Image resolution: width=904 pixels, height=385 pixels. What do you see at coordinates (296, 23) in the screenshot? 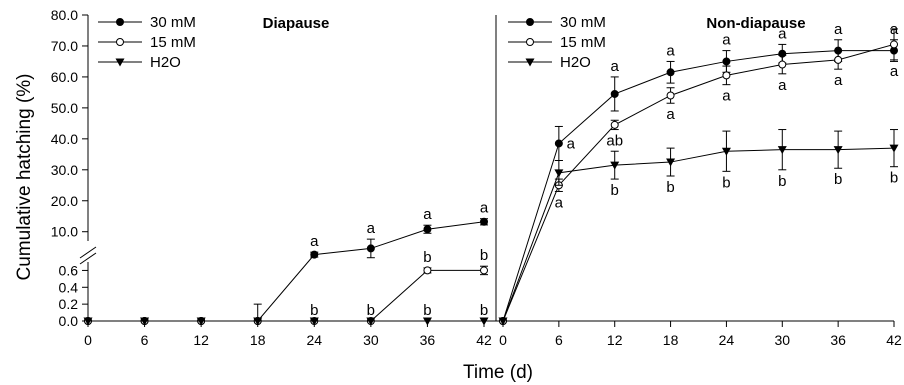
I see `panel-title-diapause: Diapause` at bounding box center [296, 23].